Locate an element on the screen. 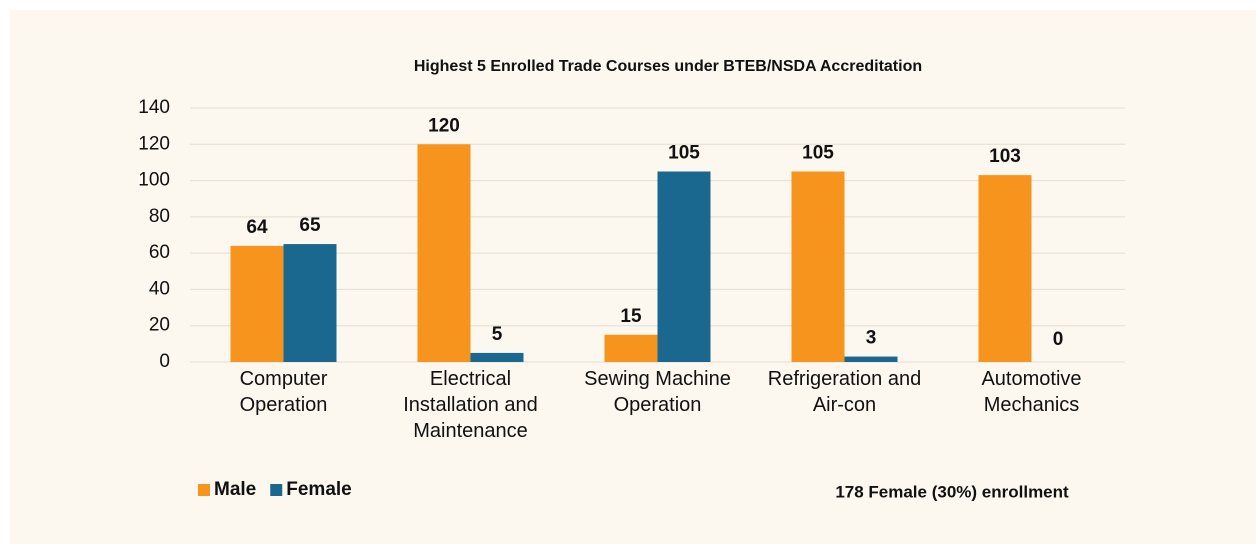  y-tick-label: 20 is located at coordinates (159, 325).